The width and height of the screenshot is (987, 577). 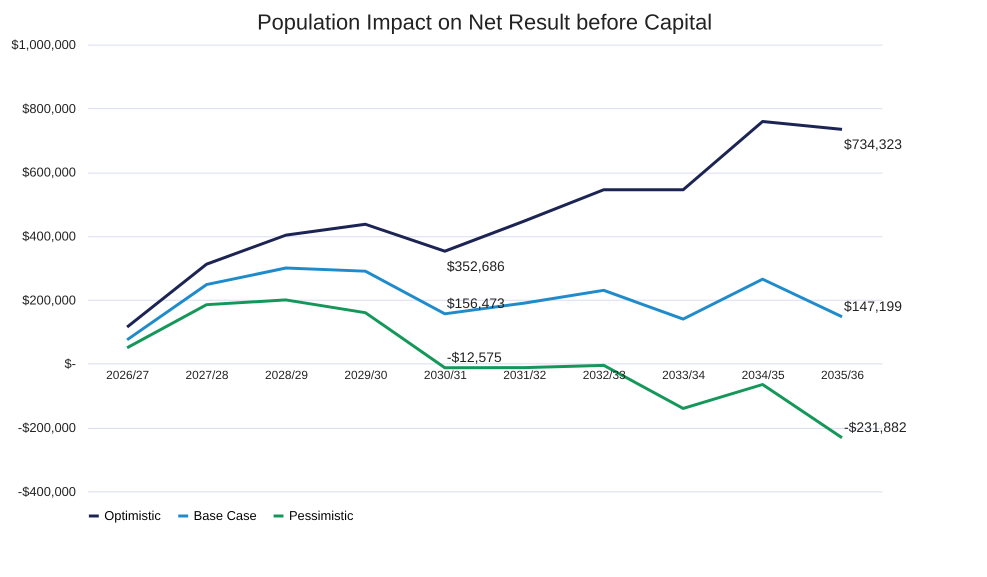 What do you see at coordinates (873, 144) in the screenshot?
I see `data-label: $734,323` at bounding box center [873, 144].